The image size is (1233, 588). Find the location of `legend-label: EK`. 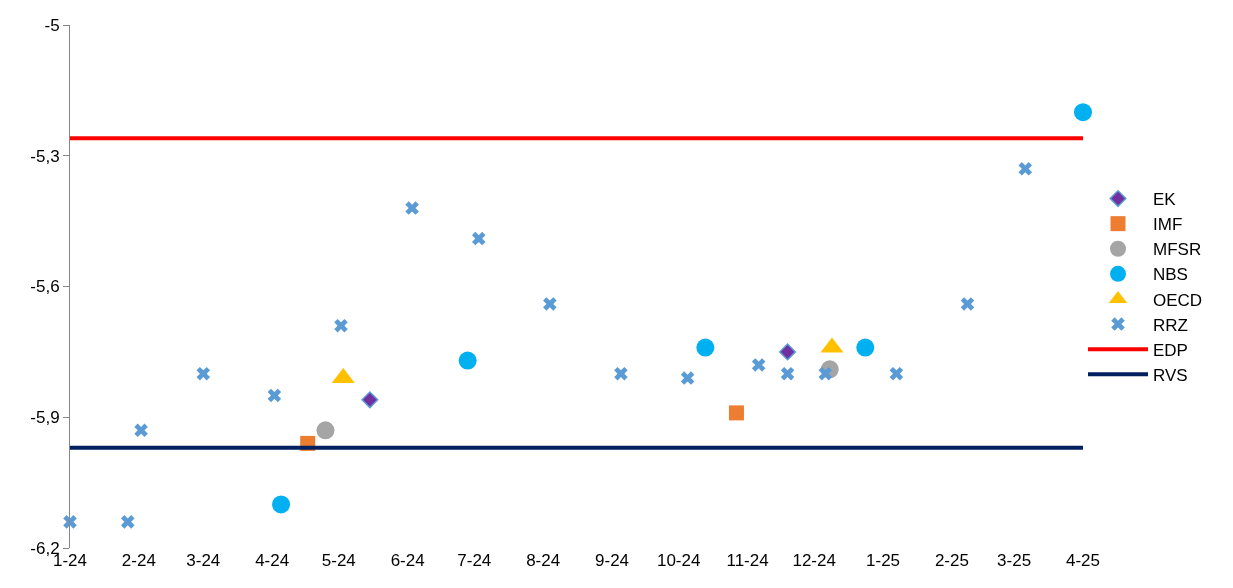

legend-label: EK is located at coordinates (1165, 200).